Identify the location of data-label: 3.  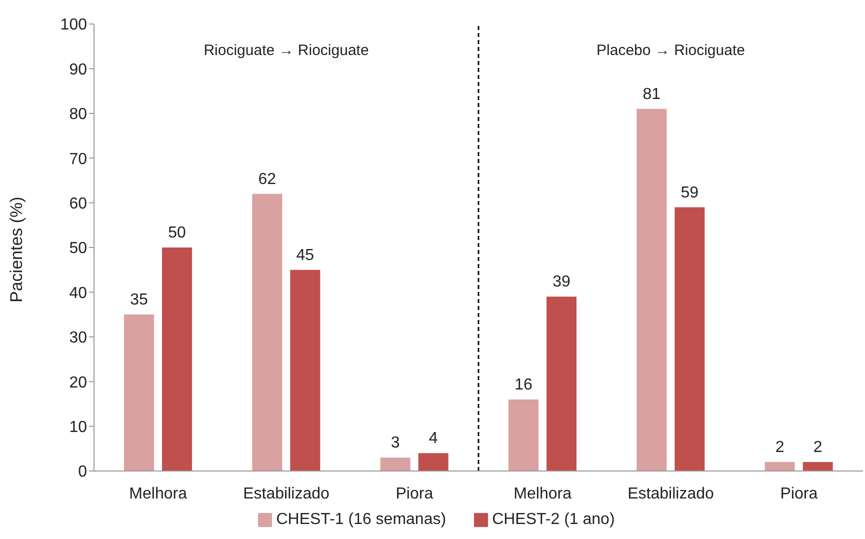
(395, 443).